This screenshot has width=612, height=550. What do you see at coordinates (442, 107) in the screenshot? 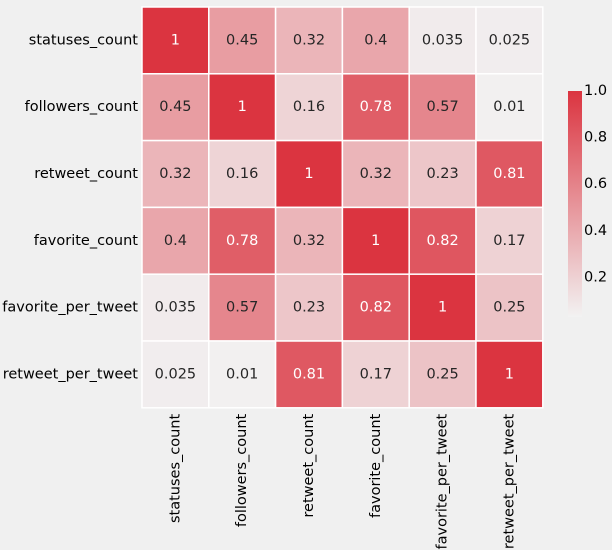
I see `cell-value-label-1-4: 0.57` at bounding box center [442, 107].